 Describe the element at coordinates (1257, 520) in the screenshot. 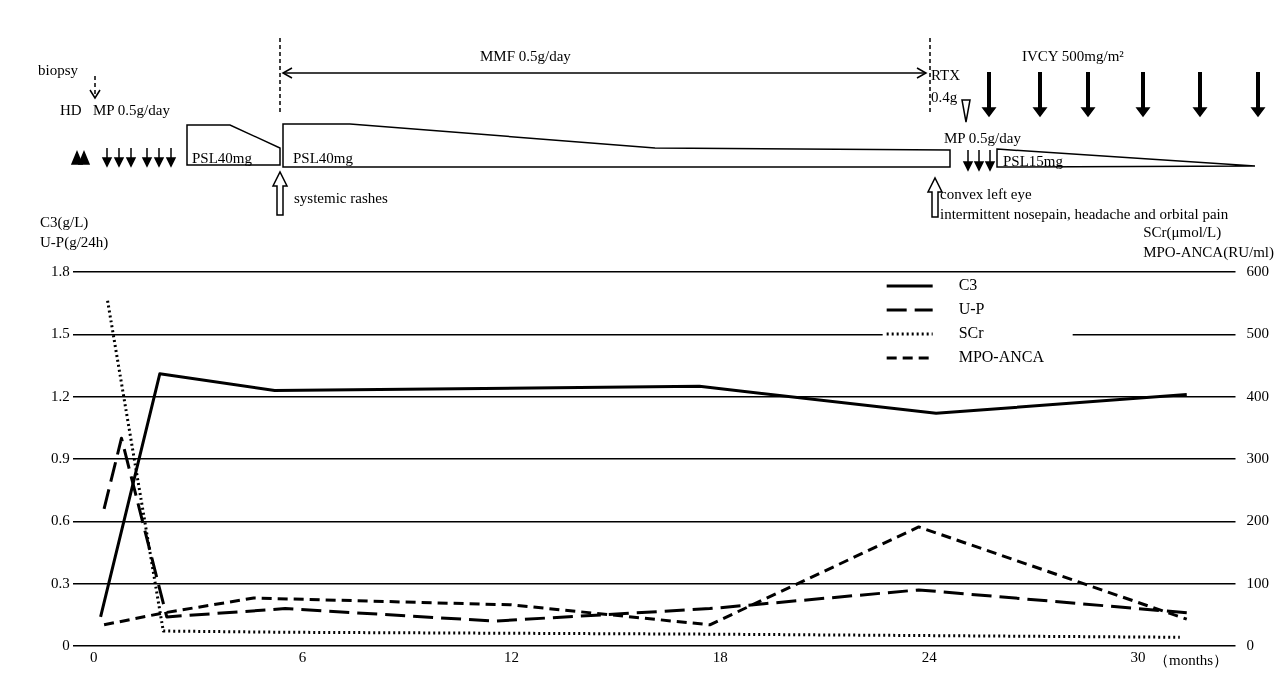

I see `y2-tick-label: 200` at that location.